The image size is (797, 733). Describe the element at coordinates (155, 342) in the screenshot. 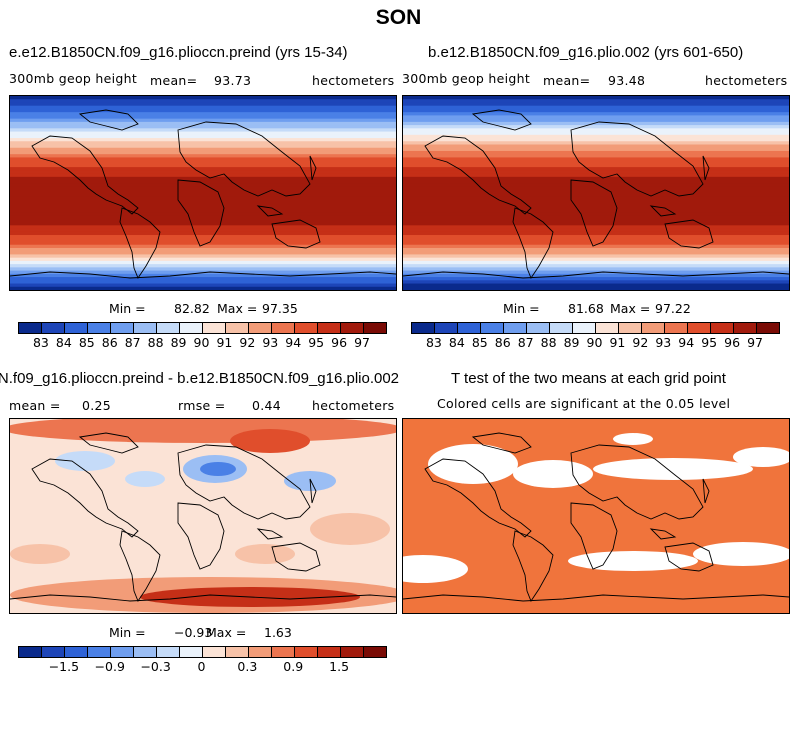

I see `colorbar-tick-label: 88` at that location.